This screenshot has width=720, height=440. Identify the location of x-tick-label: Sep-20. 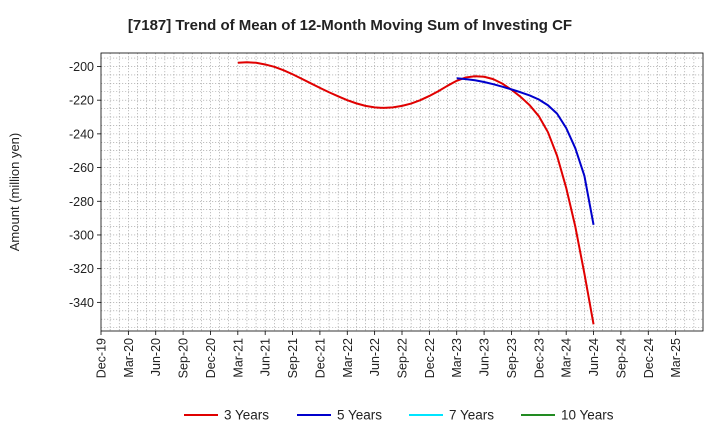
(184, 358).